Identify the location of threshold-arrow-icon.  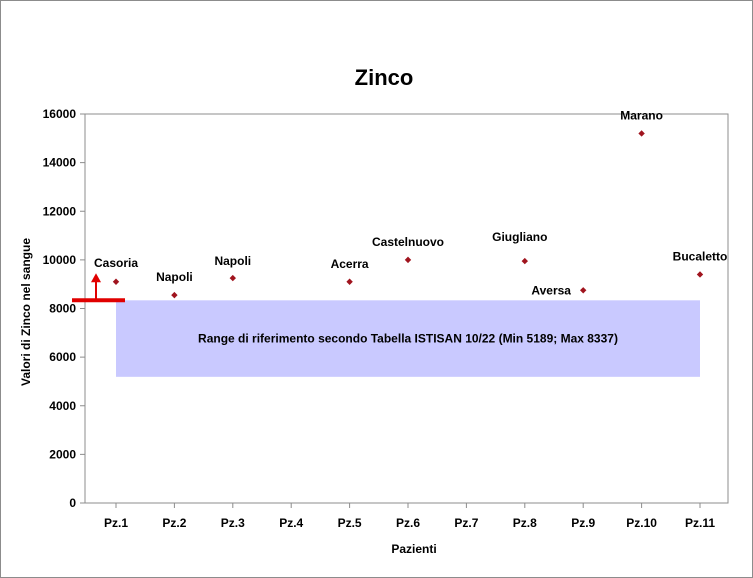
(96, 278).